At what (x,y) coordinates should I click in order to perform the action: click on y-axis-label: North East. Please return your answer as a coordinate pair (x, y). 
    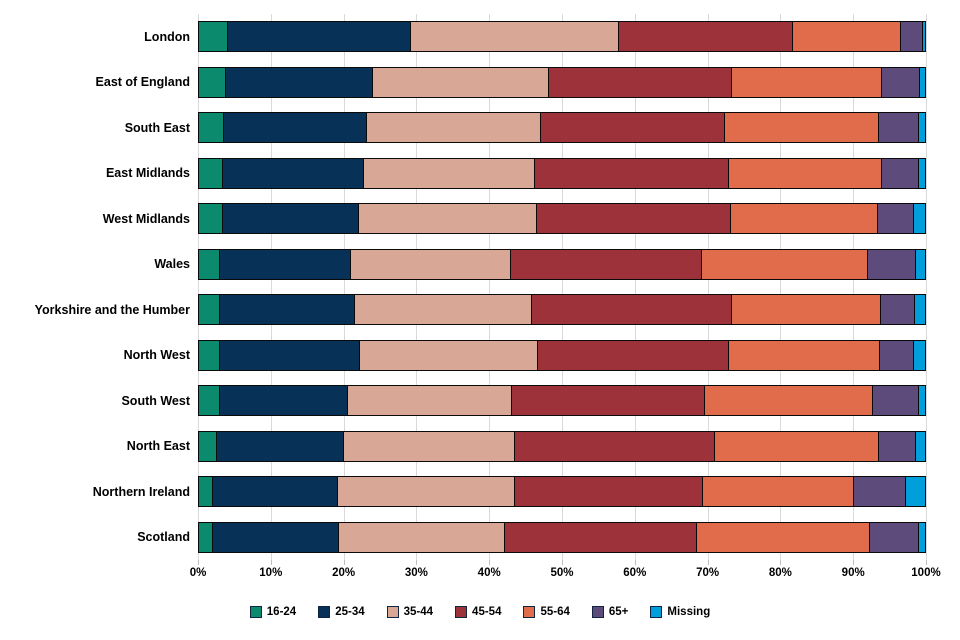
    Looking at the image, I should click on (158, 446).